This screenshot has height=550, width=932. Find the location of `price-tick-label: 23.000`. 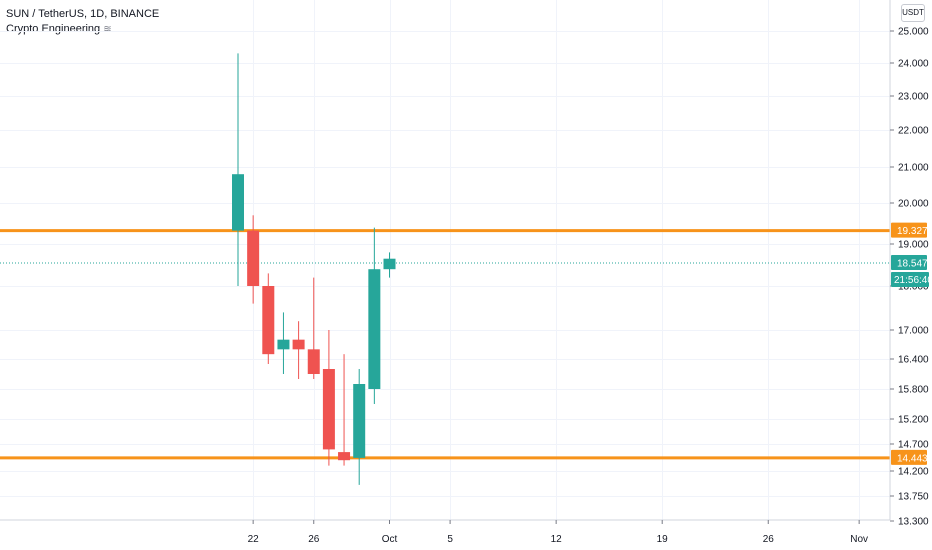

price-tick-label: 23.000 is located at coordinates (913, 97).